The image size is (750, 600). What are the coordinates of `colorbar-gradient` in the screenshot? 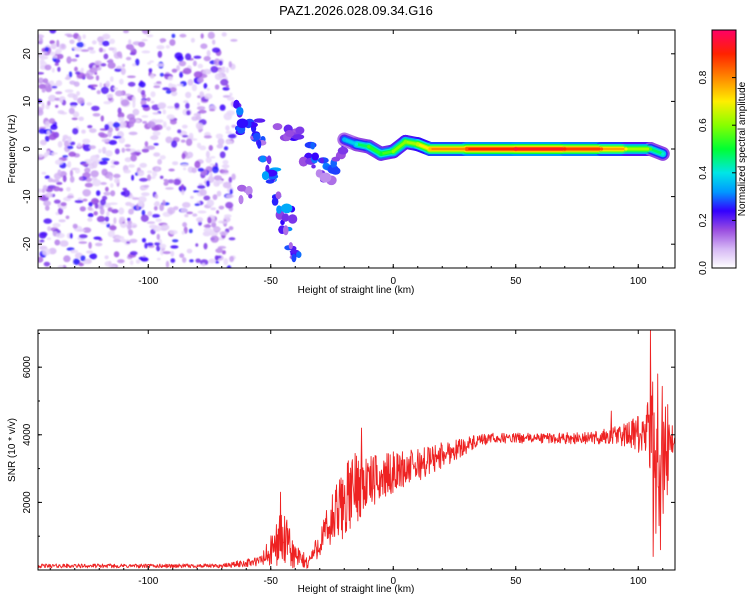 It's located at (724, 149).